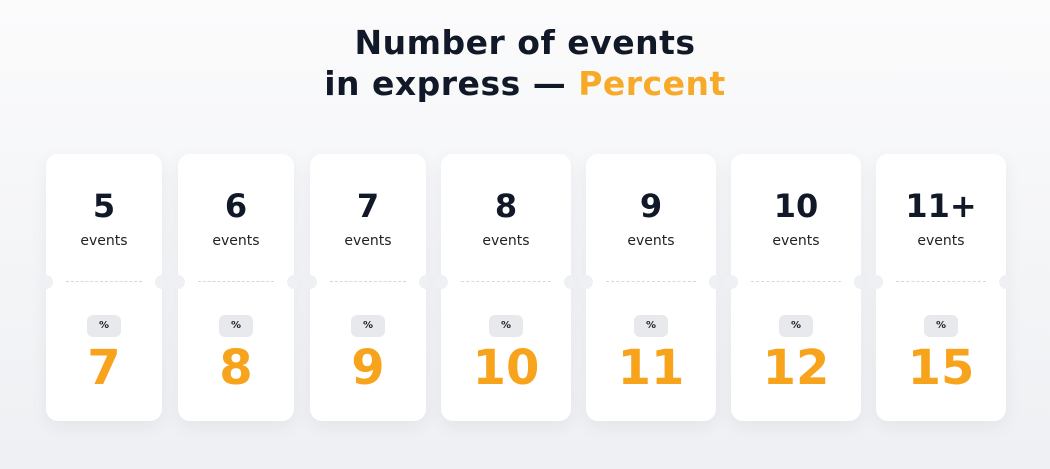 The height and width of the screenshot is (469, 1050). Describe the element at coordinates (236, 368) in the screenshot. I see `percent-value: 8` at that location.